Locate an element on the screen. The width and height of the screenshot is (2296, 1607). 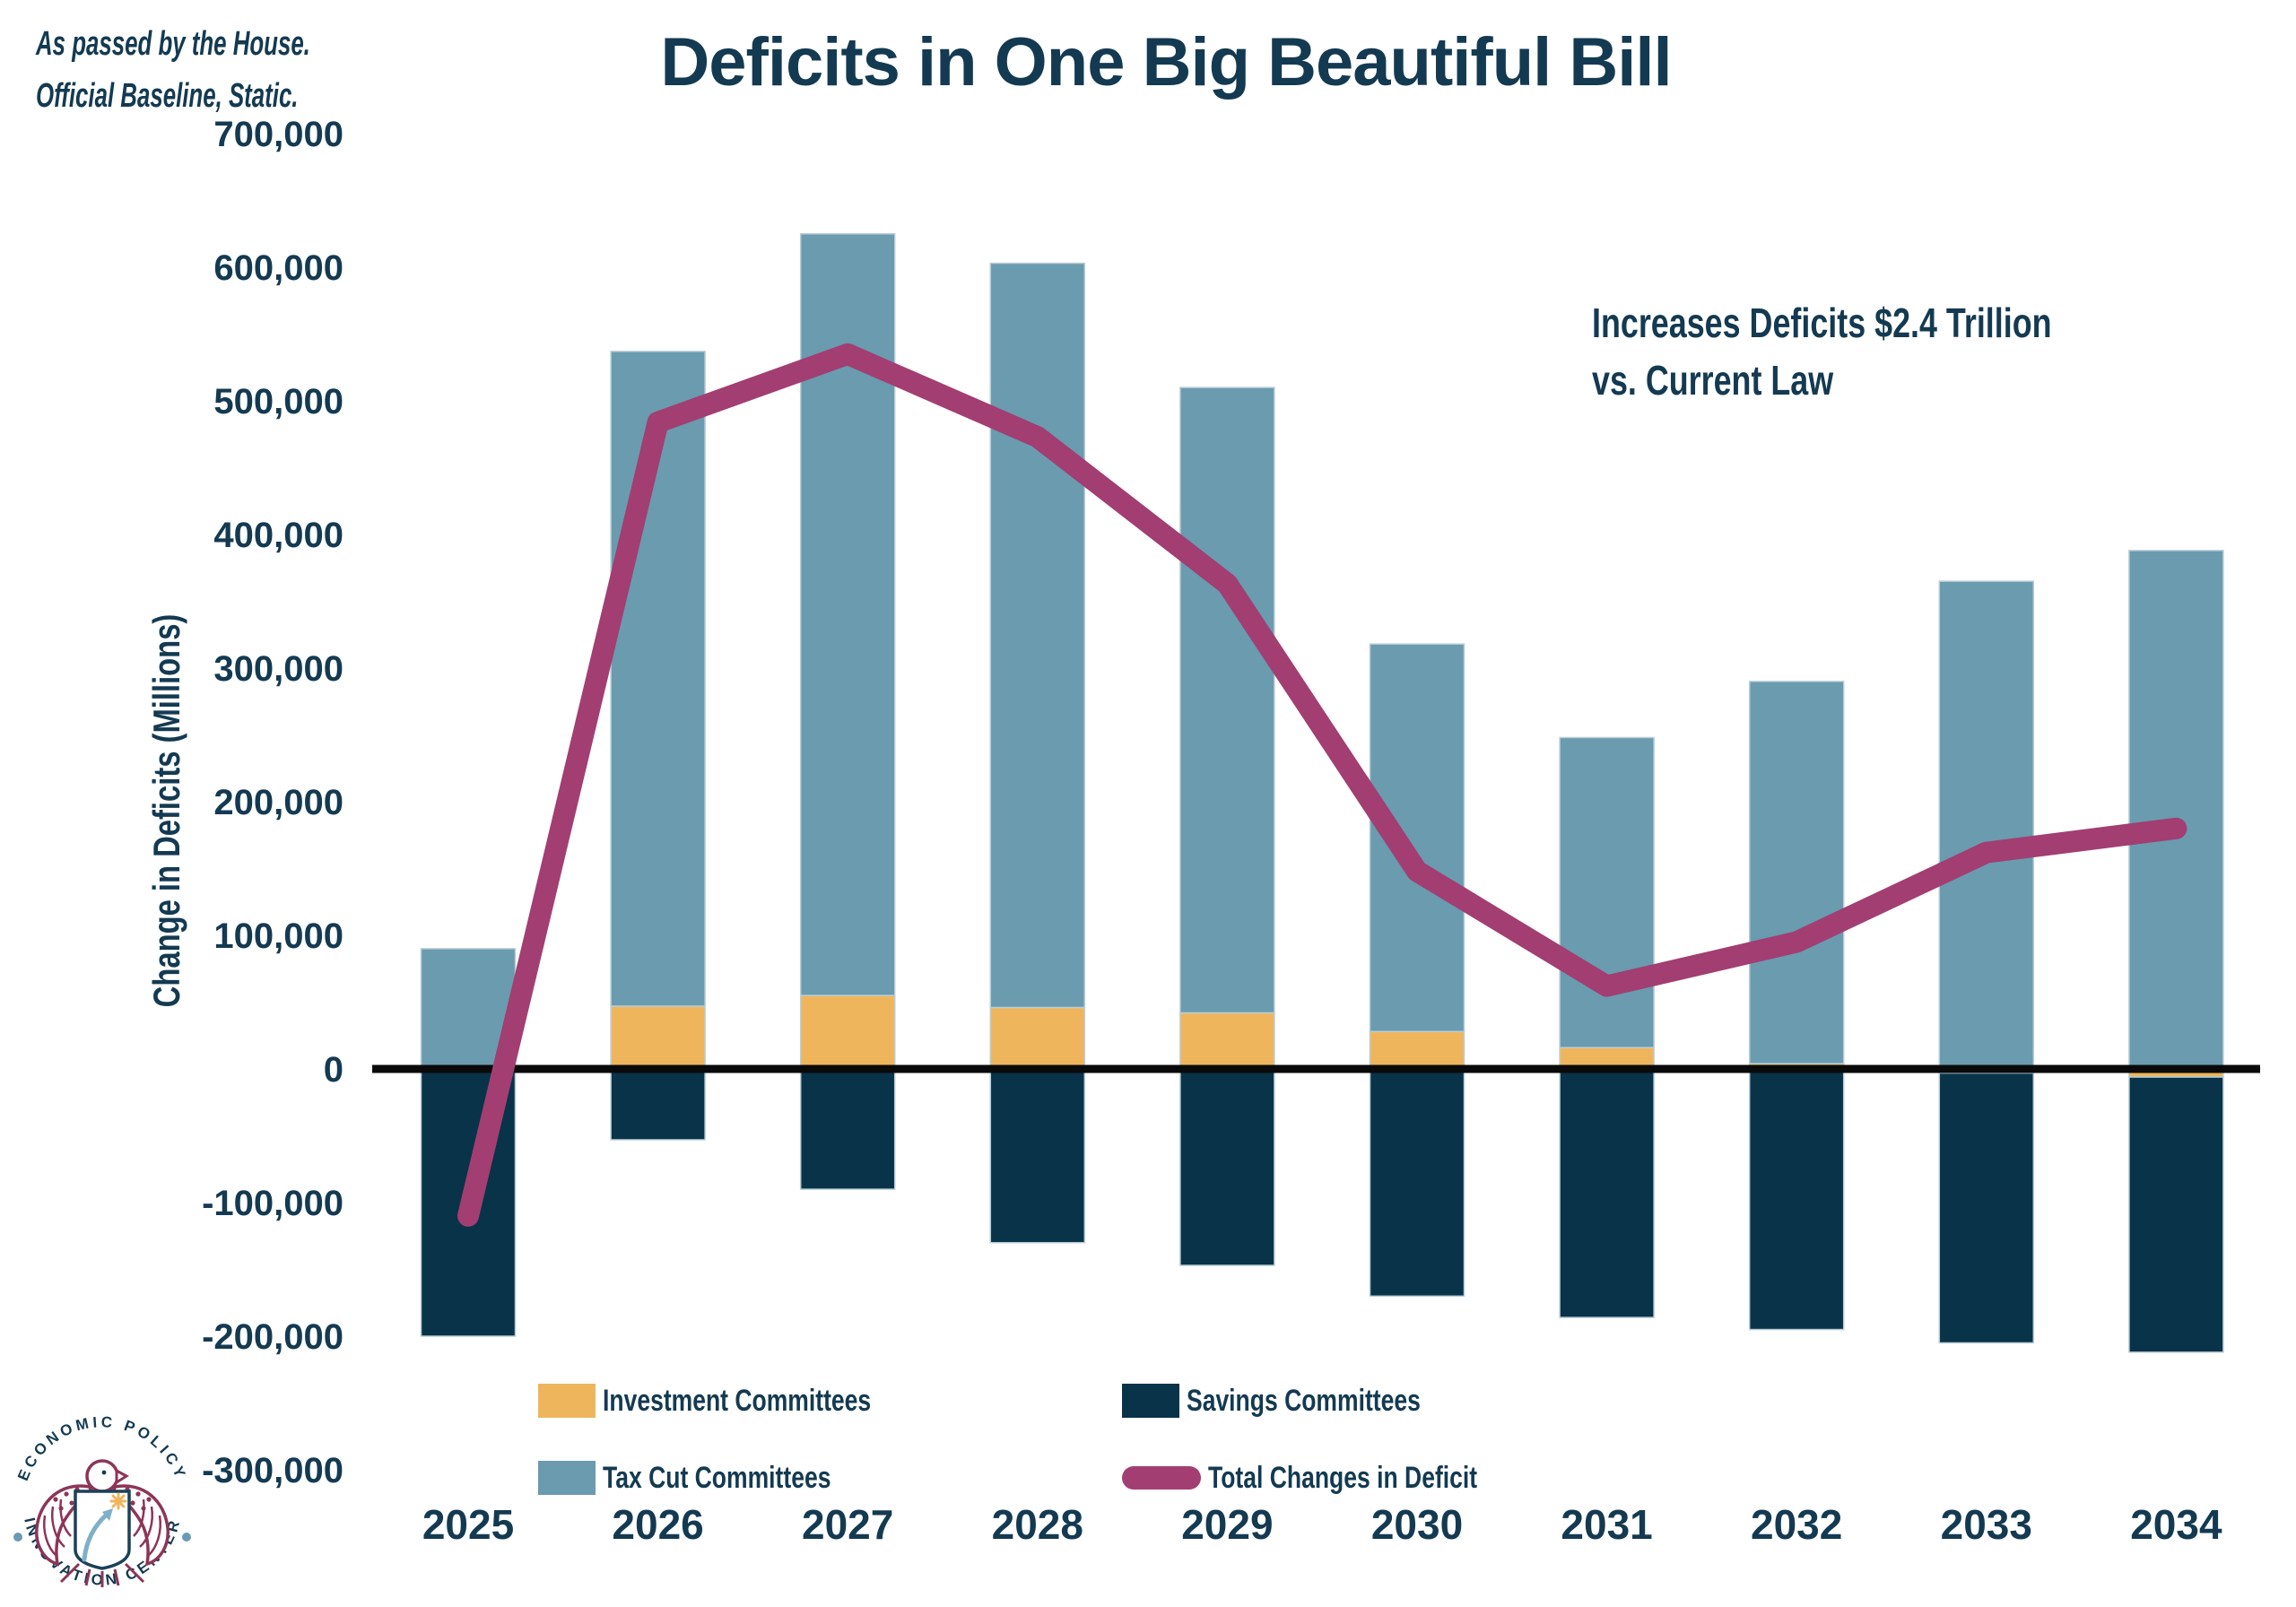
deficit-annotation-line1: Increases Deficits $2.4 Trillion is located at coordinates (1822, 323).